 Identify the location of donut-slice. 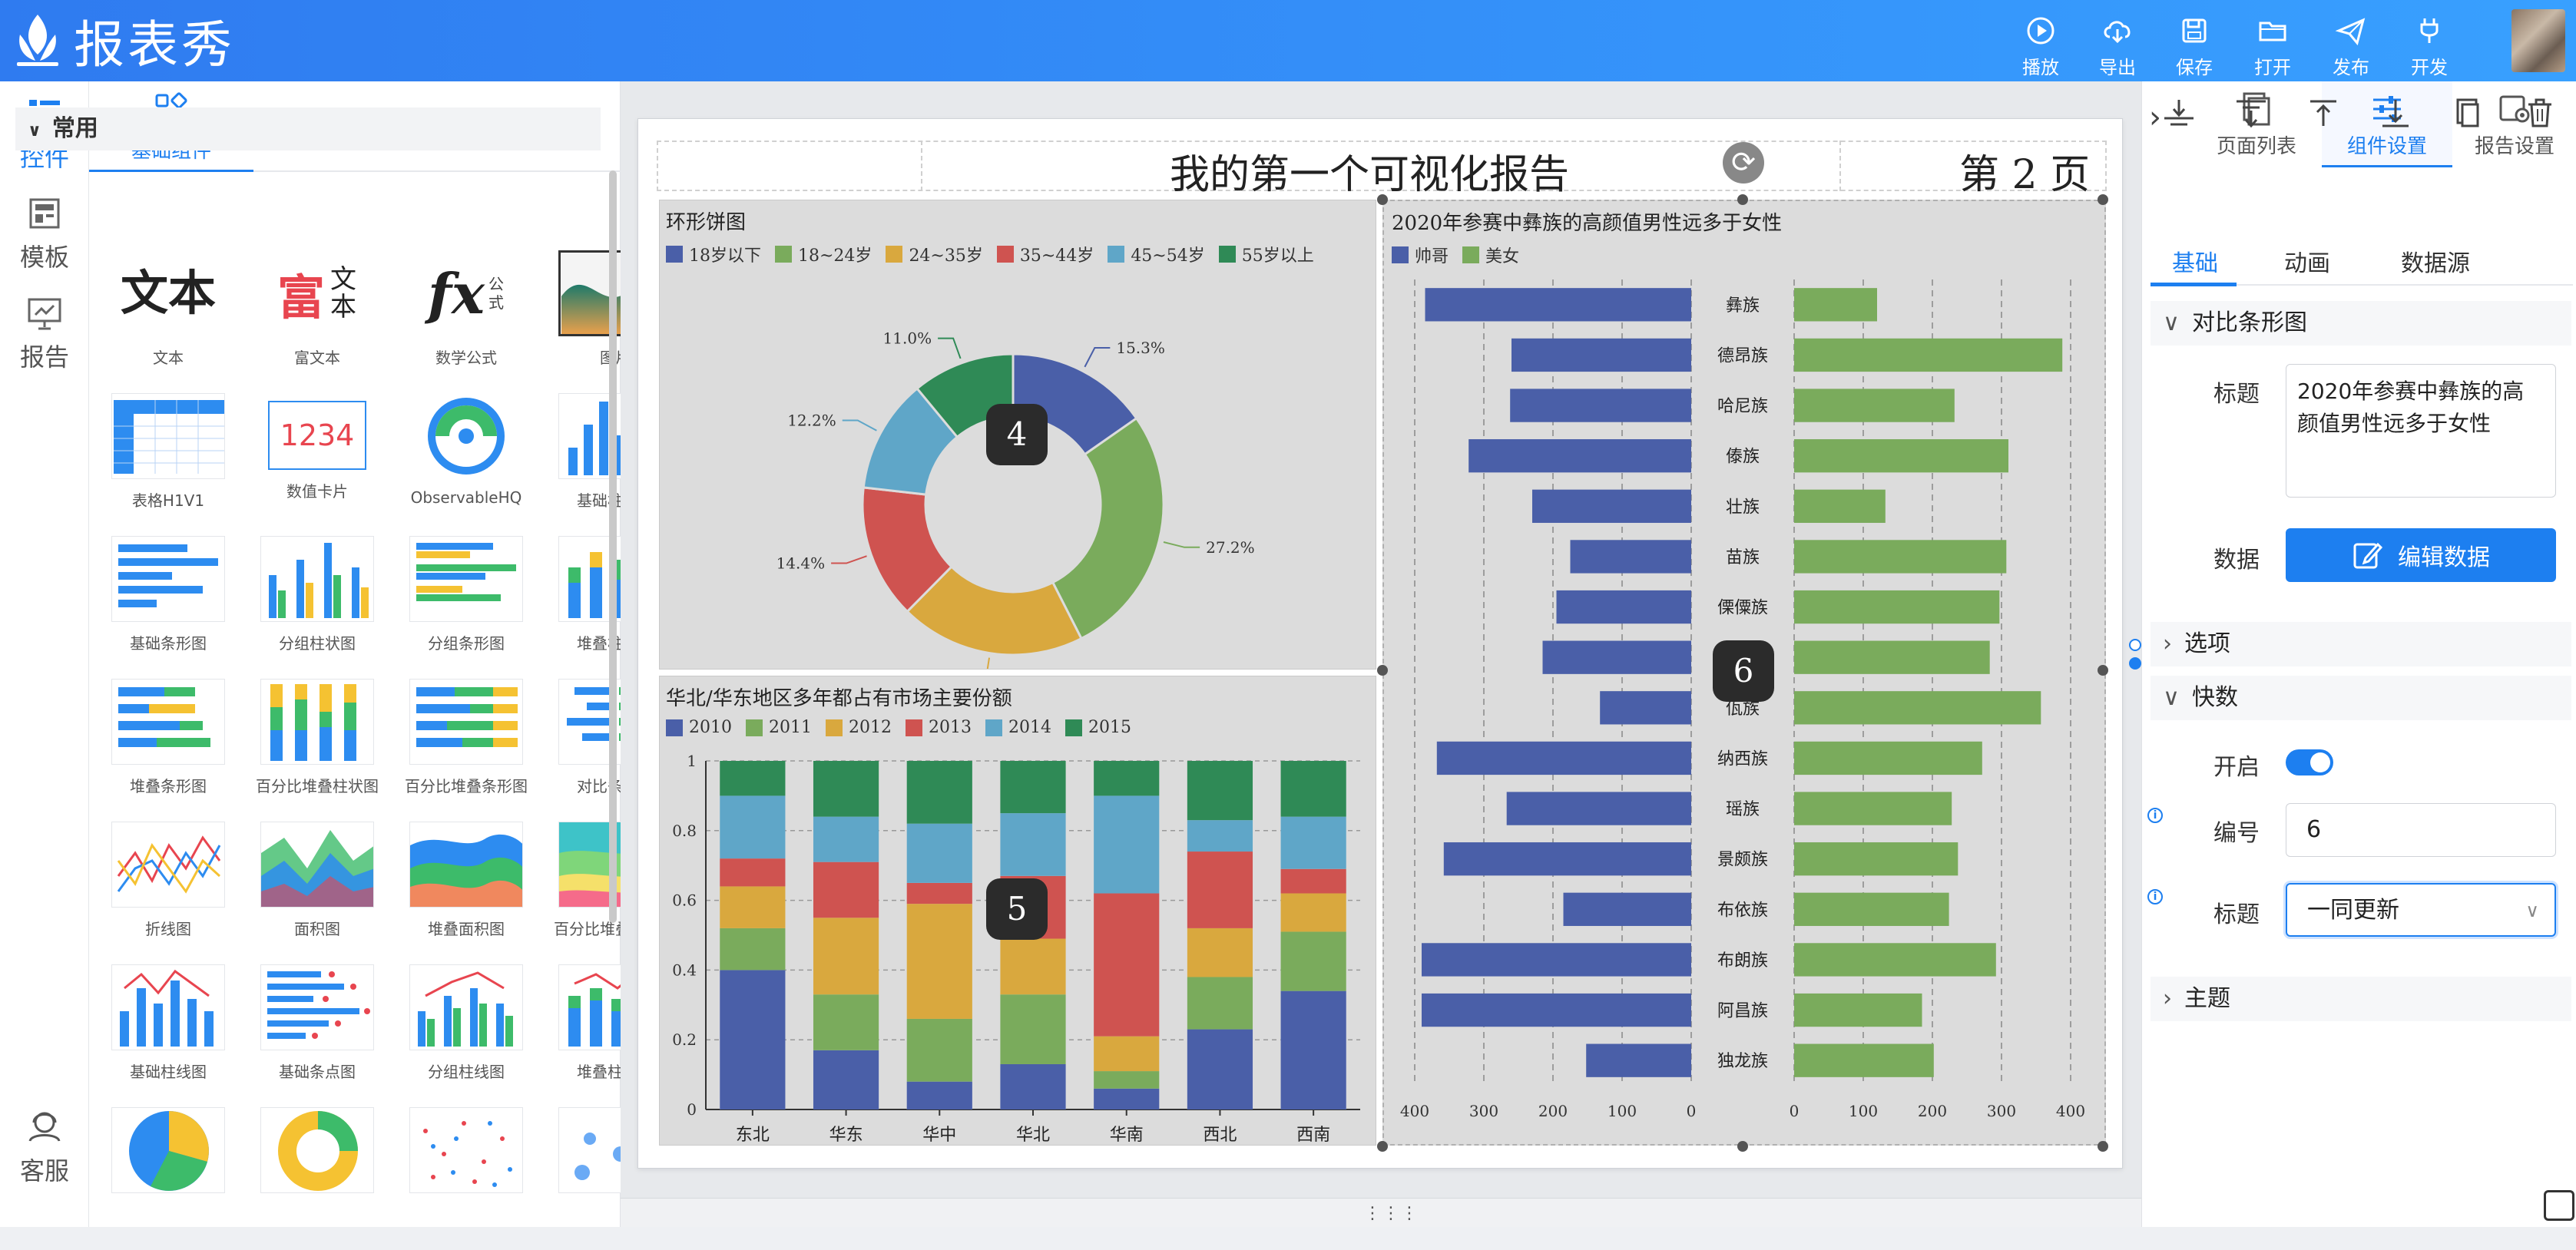
(994, 610).